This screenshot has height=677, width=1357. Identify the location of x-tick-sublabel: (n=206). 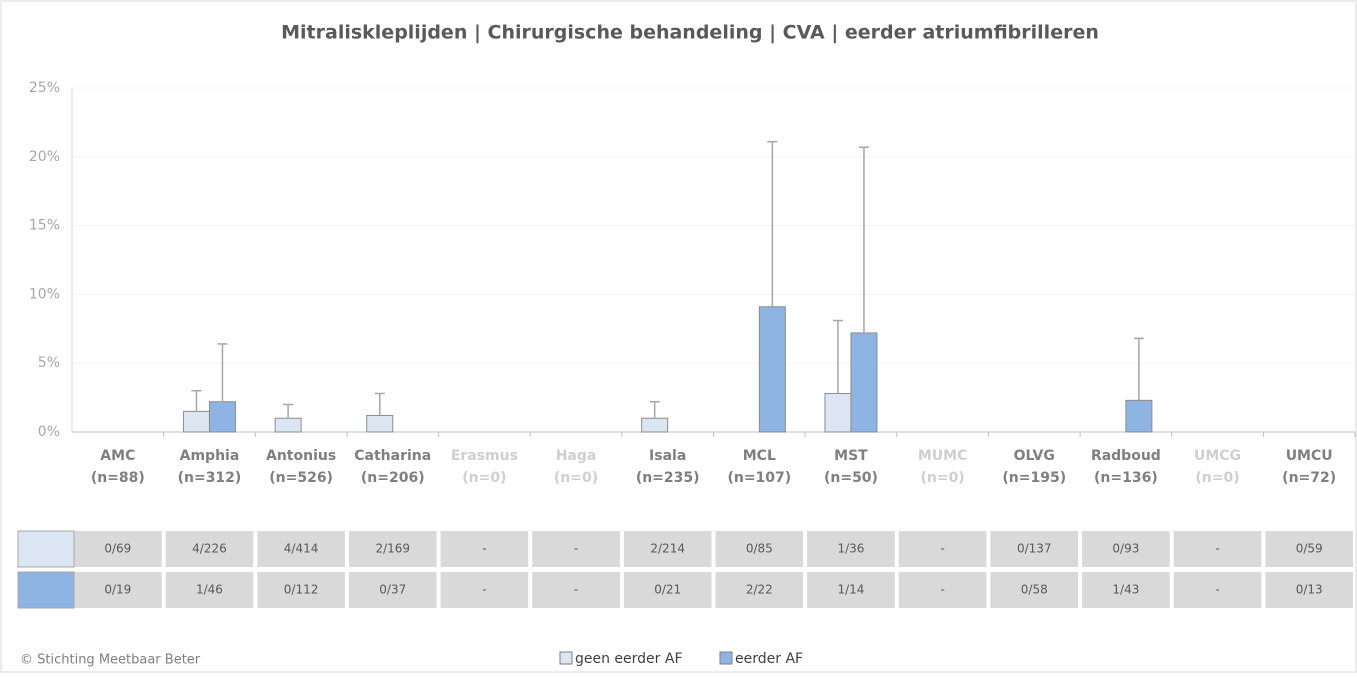
(393, 478).